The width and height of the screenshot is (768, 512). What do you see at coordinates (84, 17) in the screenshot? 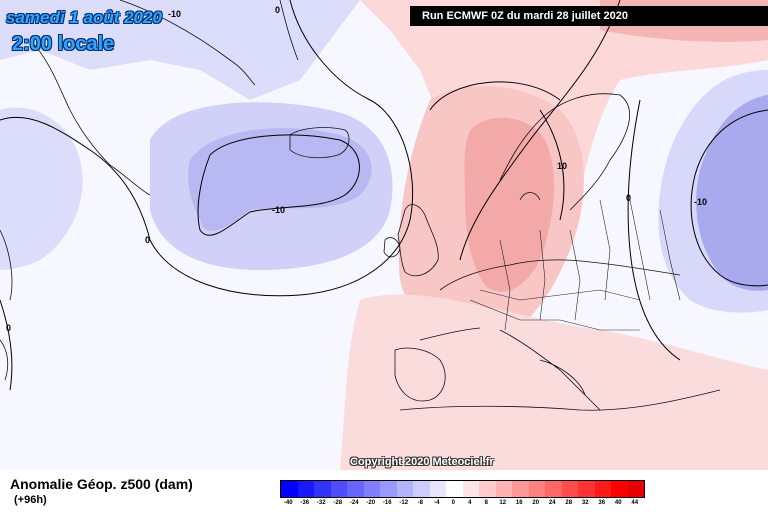
I see `forecast-date: samedi 1 août 2020` at bounding box center [84, 17].